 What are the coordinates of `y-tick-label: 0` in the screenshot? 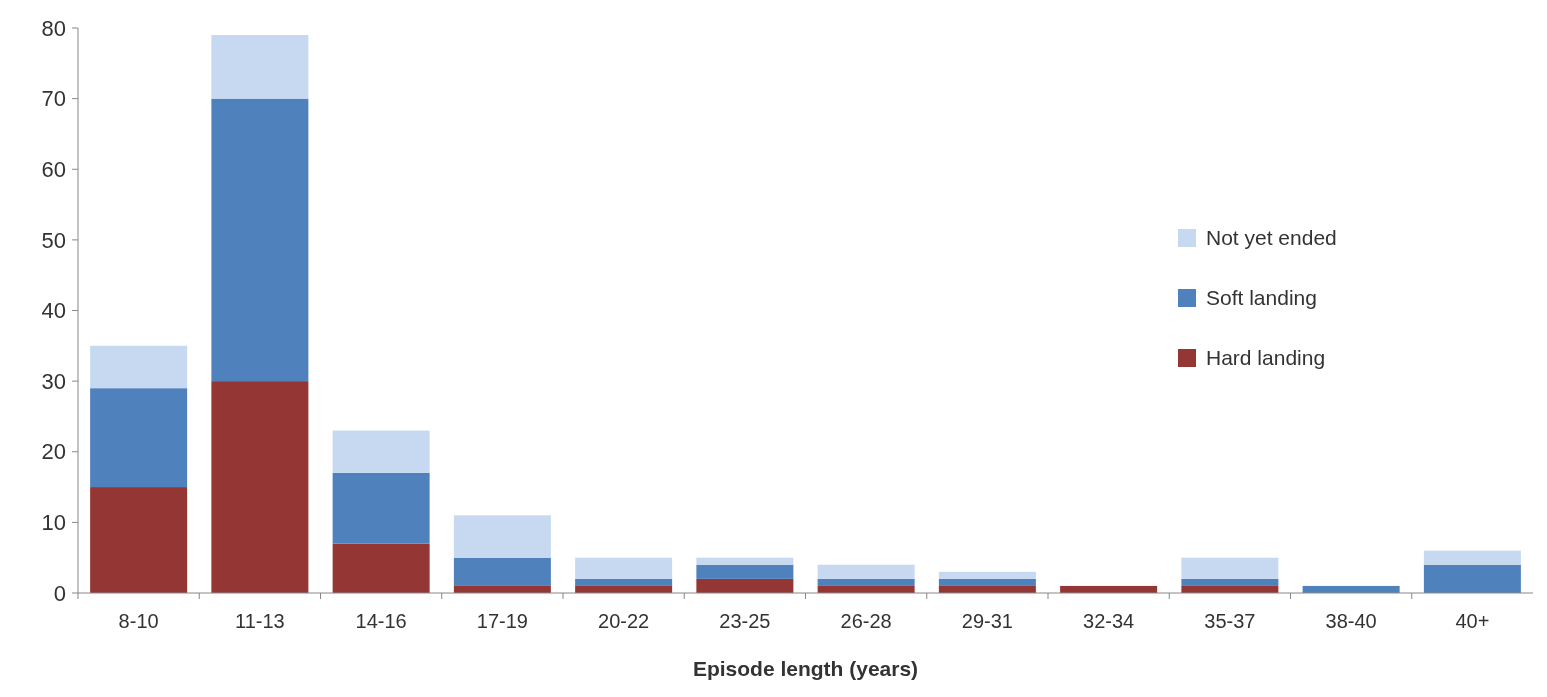 It's located at (59, 593).